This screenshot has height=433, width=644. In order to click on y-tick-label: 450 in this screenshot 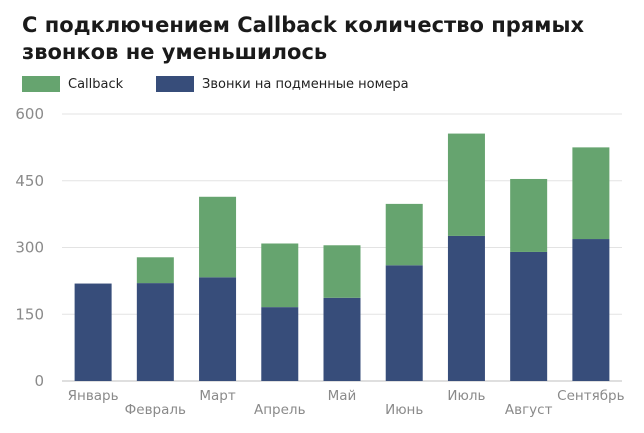, I will do `click(29, 181)`.